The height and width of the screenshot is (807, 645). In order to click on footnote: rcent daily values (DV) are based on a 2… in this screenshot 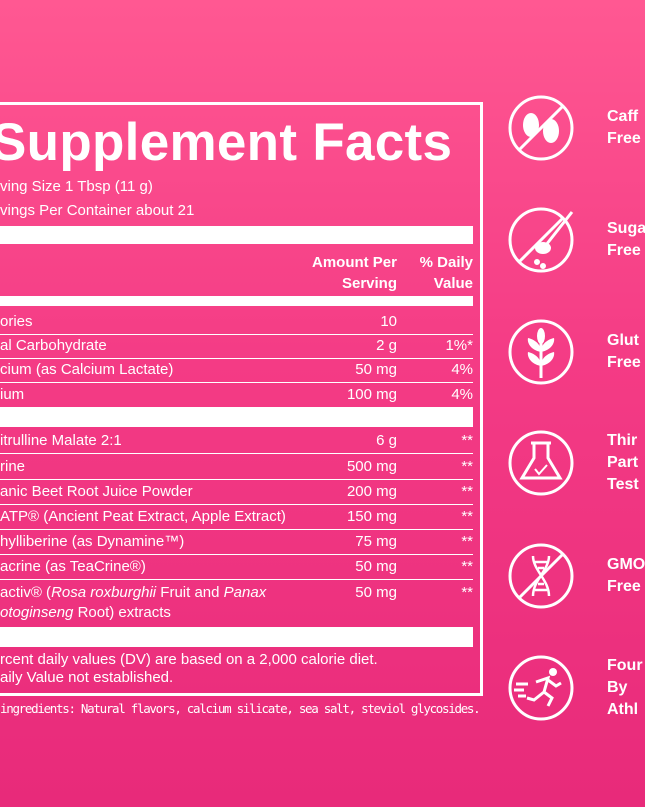, I will do `click(189, 659)`.